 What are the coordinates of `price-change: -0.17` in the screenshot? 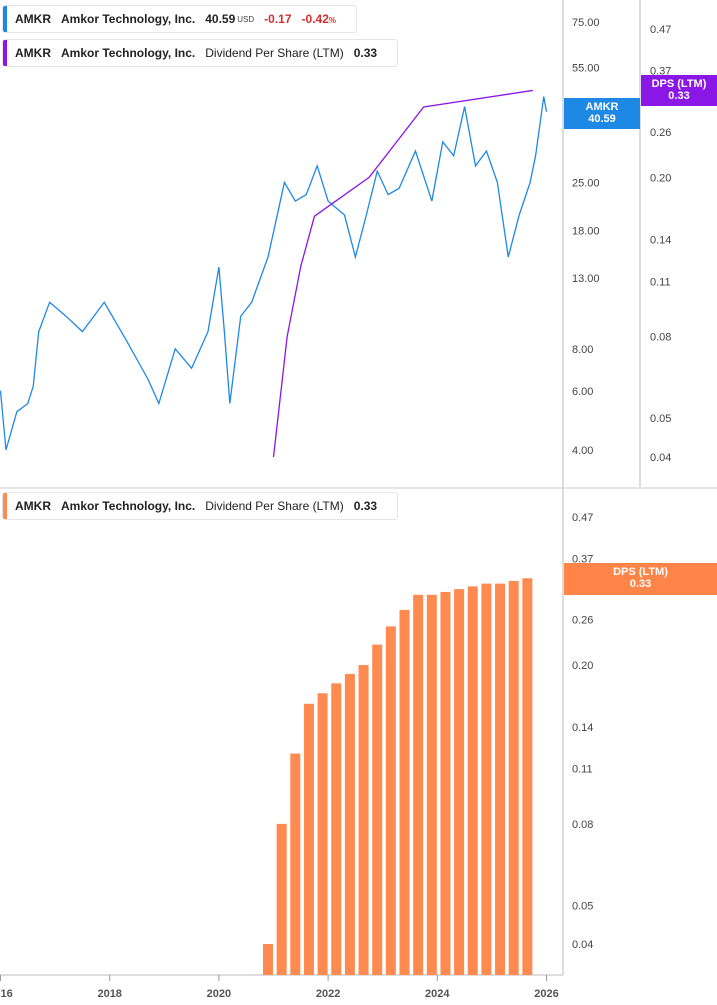 It's located at (278, 19).